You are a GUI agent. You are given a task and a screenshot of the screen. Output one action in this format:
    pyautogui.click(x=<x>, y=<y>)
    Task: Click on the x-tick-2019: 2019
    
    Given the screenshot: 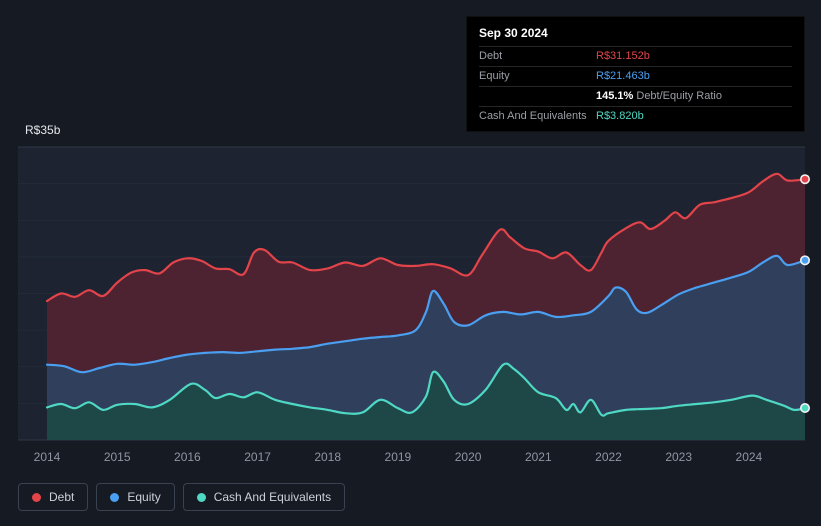 What is the action you would take?
    pyautogui.click(x=398, y=457)
    